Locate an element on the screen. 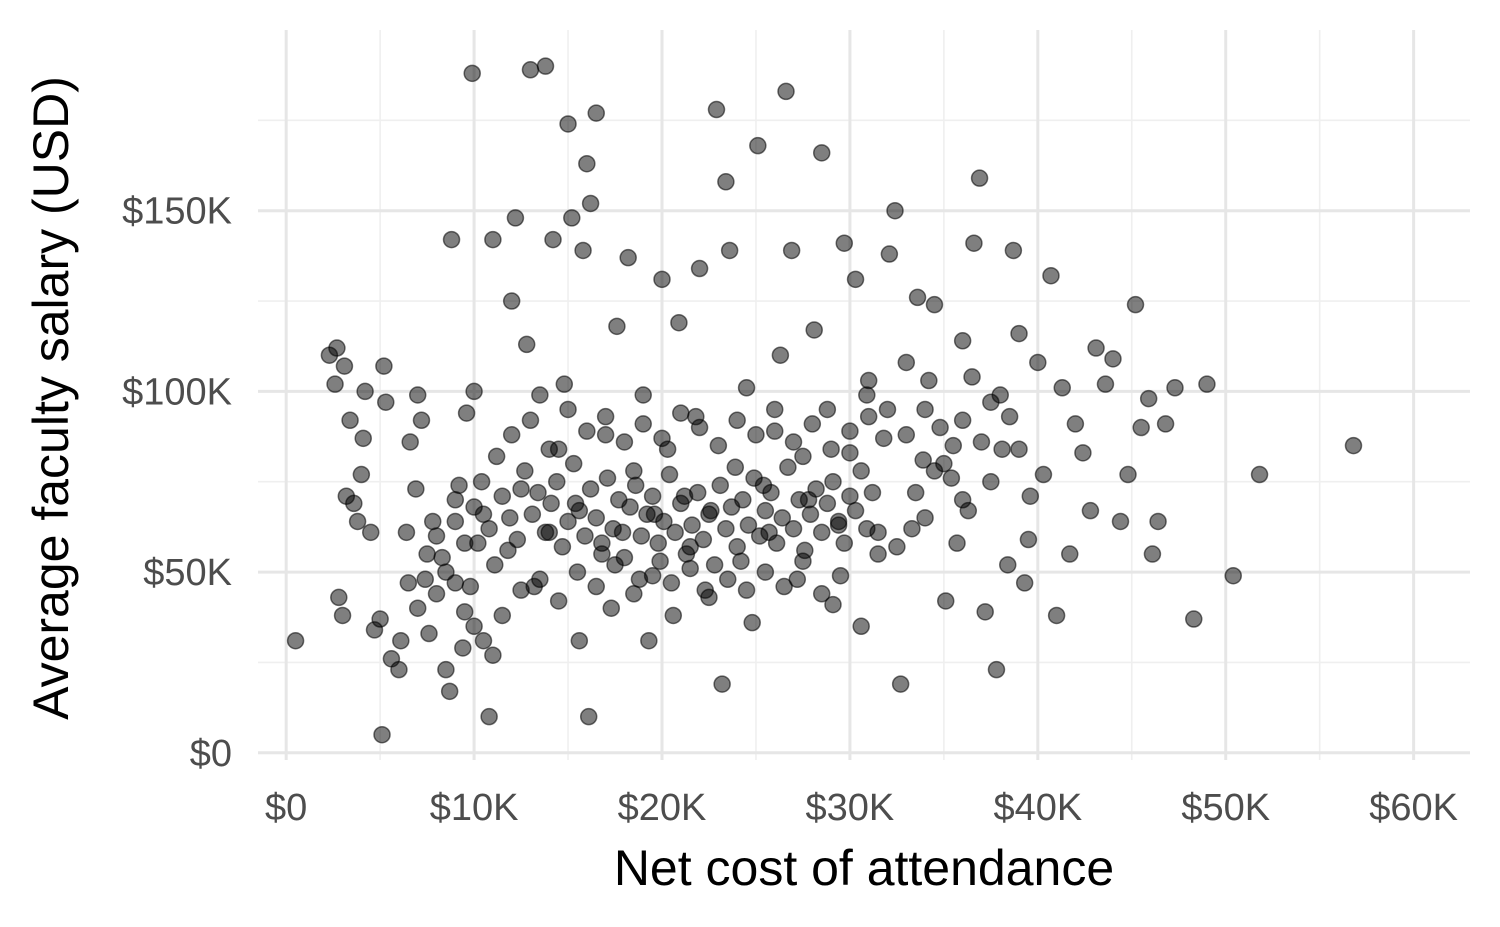 This screenshot has width=1500, height=927. x-tick-label: $60K is located at coordinates (1413, 808).